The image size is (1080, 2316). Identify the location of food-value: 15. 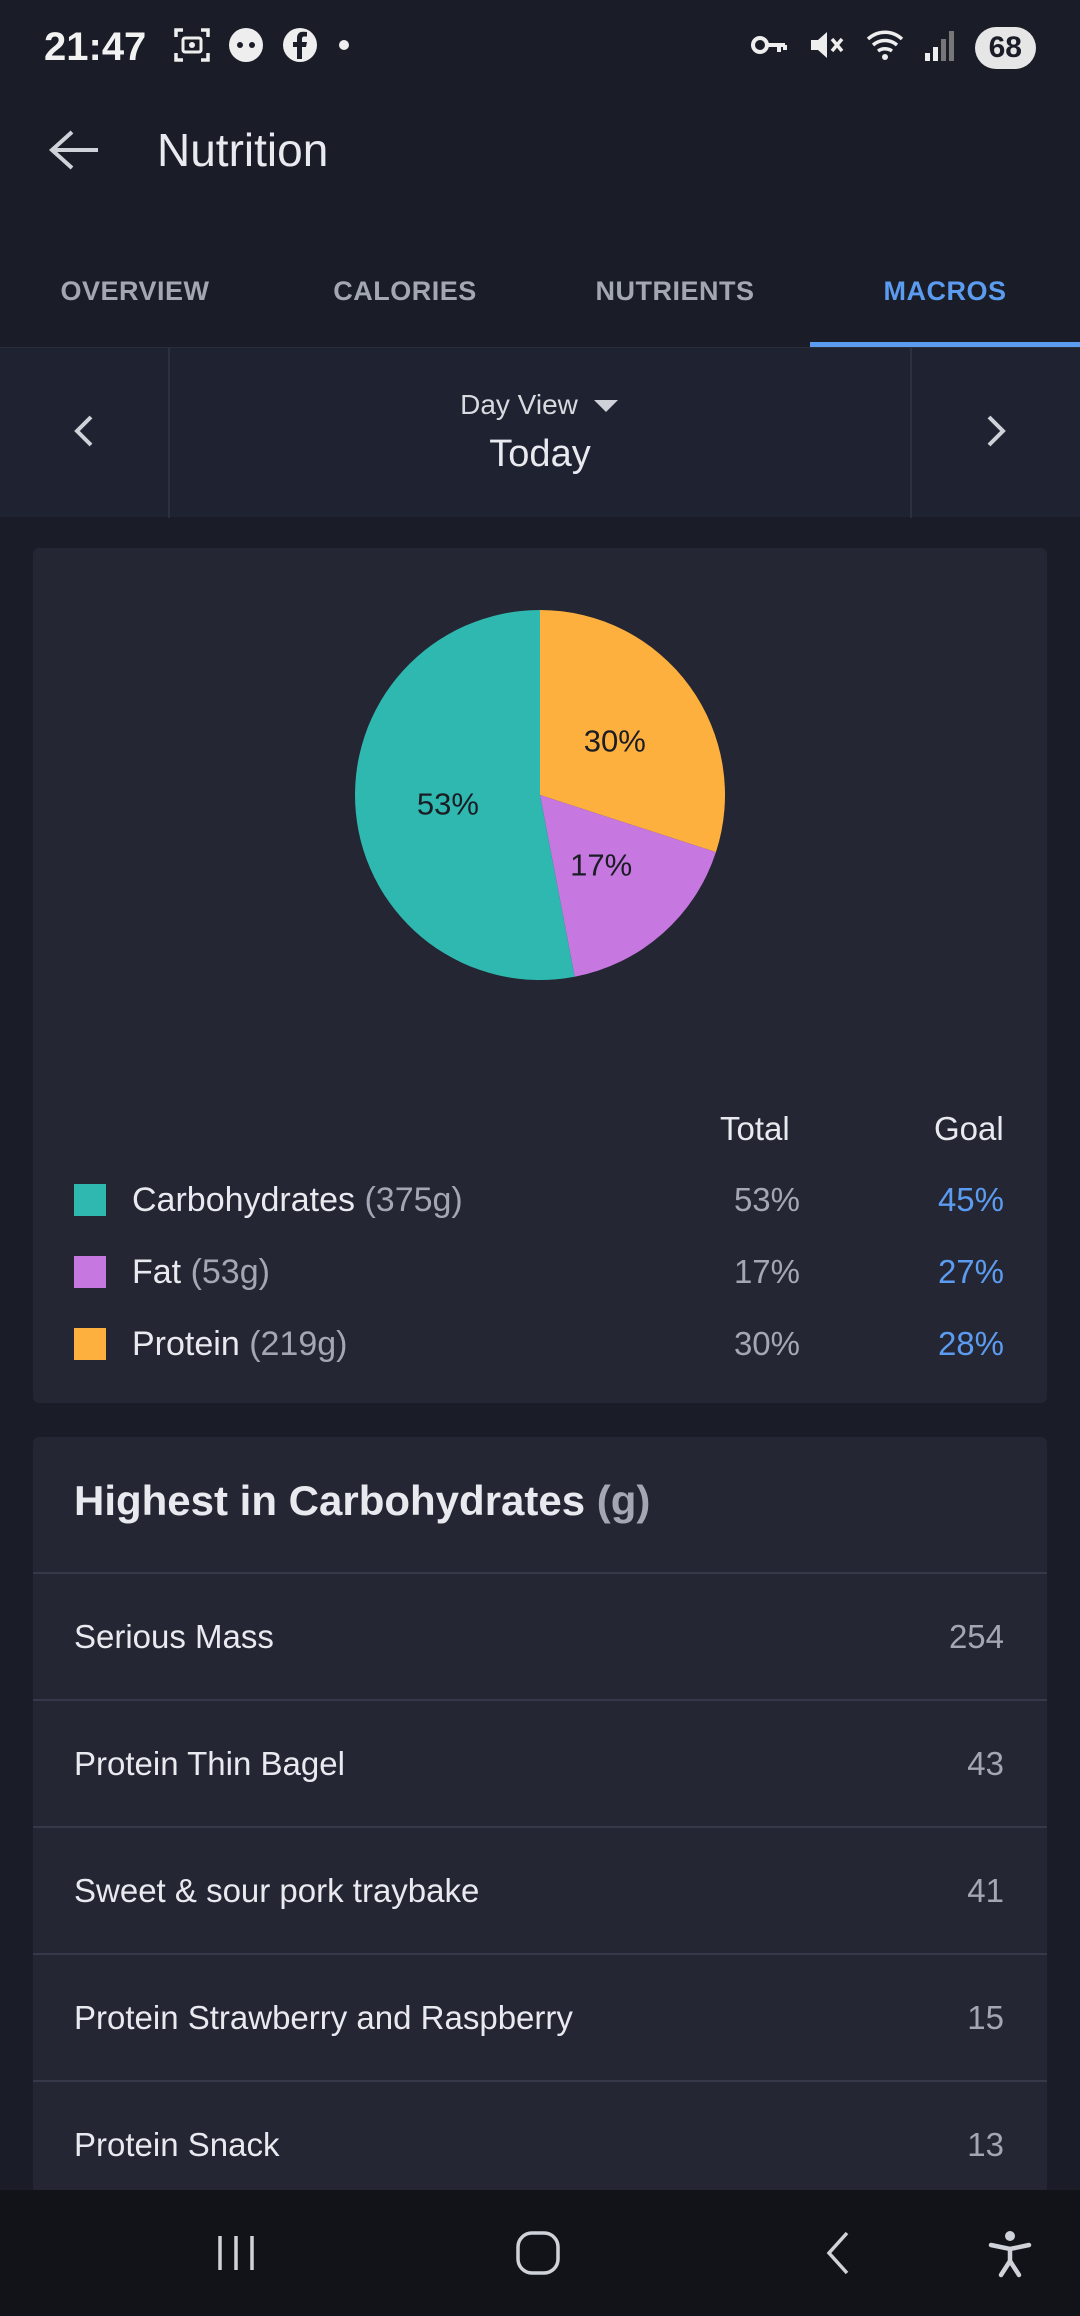
(985, 2017).